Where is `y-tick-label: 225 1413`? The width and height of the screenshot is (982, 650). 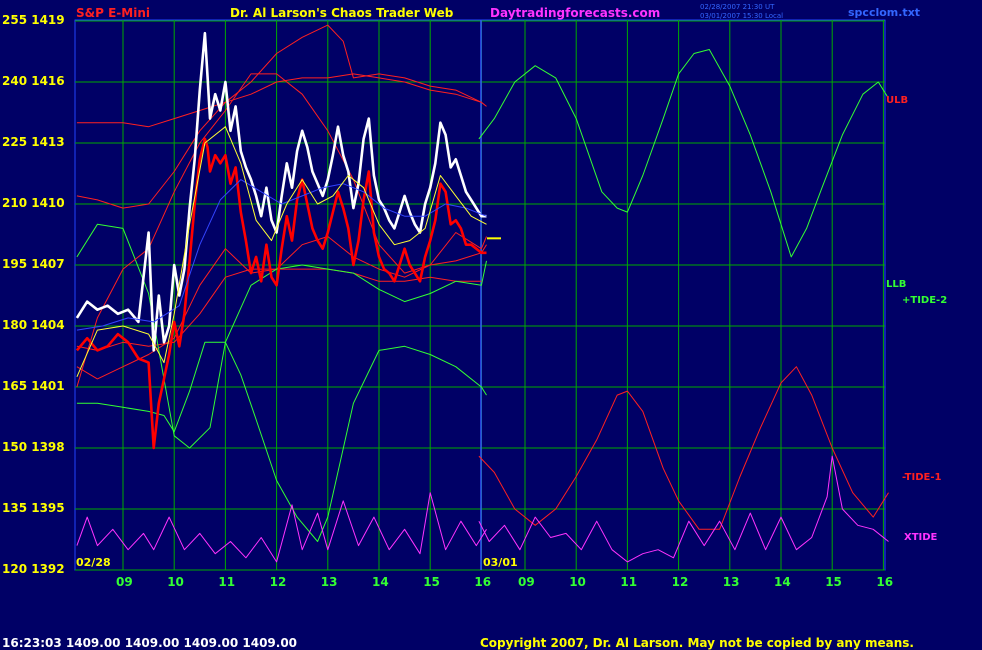
y-tick-label: 225 1413 is located at coordinates (33, 142).